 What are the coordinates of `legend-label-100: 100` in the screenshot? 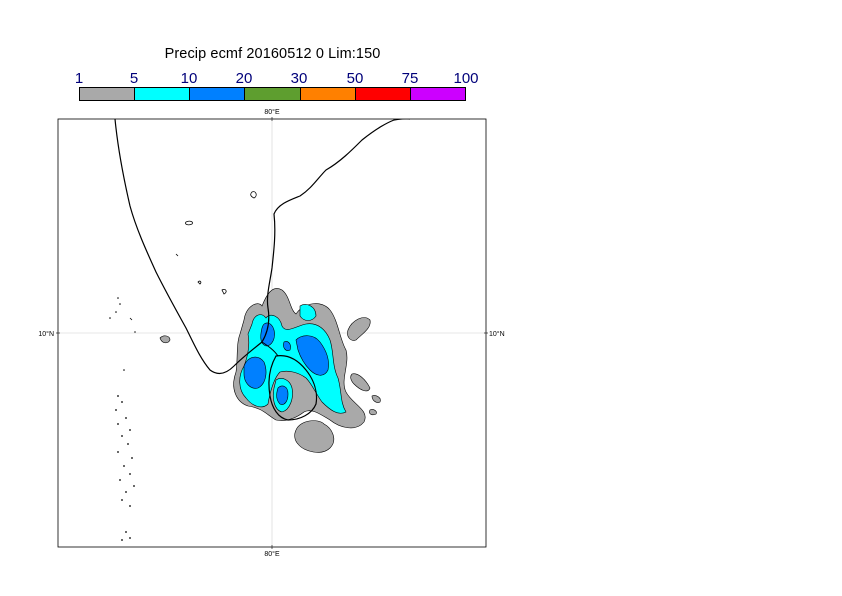 It's located at (466, 78).